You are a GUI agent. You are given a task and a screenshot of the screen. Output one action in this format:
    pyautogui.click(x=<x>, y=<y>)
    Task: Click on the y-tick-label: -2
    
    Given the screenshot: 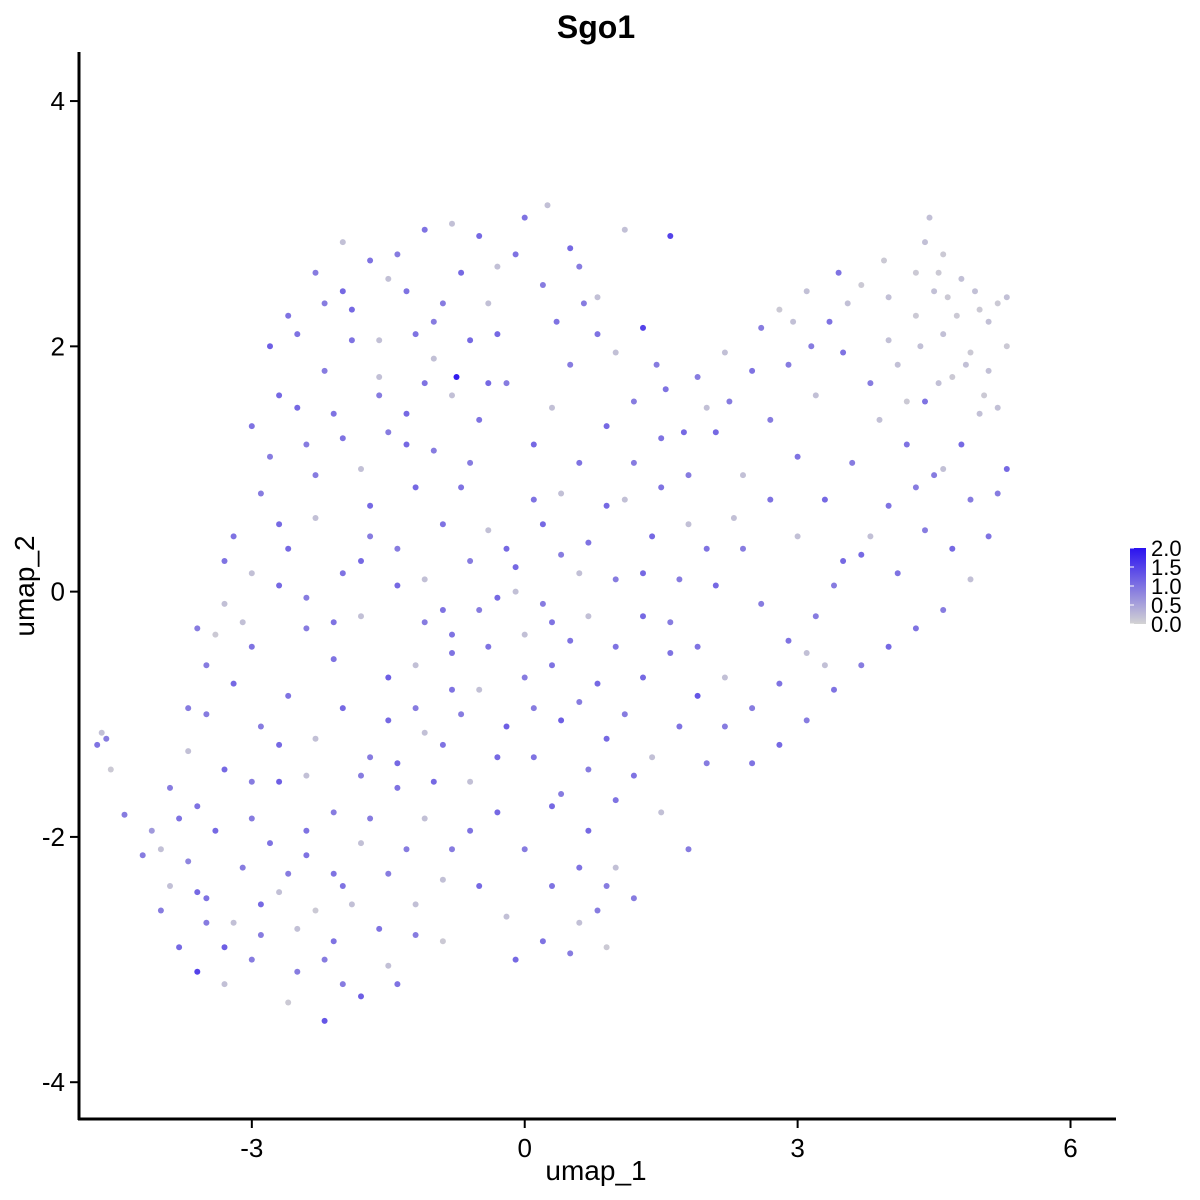 What is the action you would take?
    pyautogui.click(x=53, y=837)
    